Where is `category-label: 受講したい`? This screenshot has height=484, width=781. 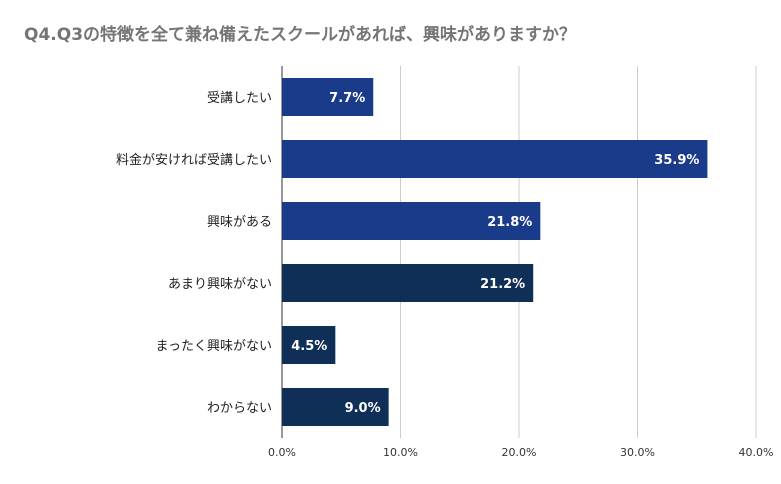
category-label: 受講したい is located at coordinates (239, 98).